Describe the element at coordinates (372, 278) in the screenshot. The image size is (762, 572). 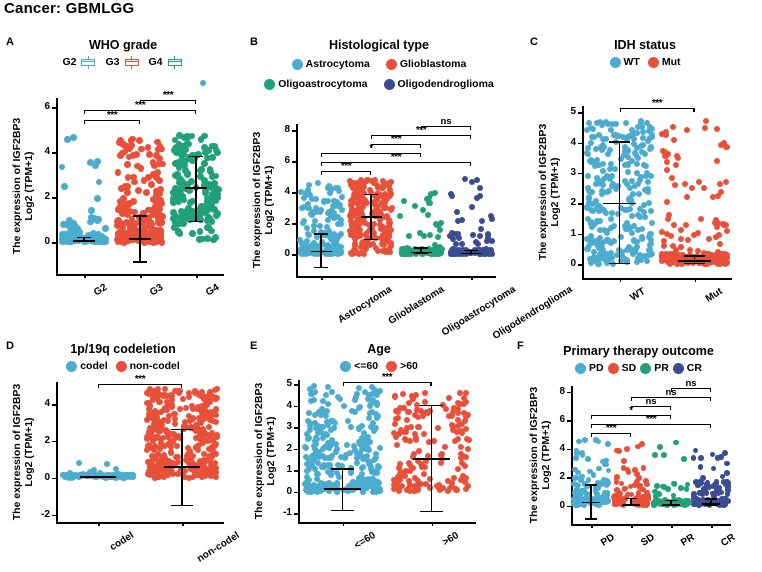
I see `x-tick` at that location.